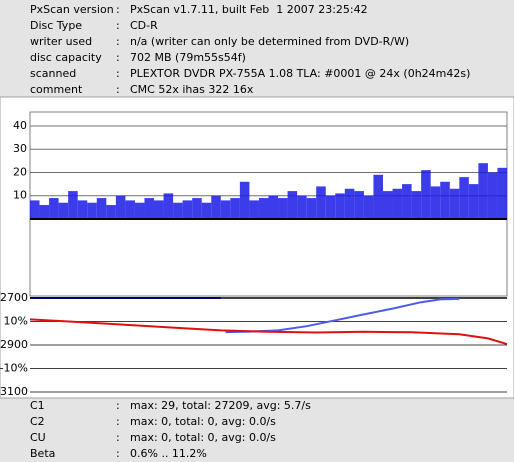  Describe the element at coordinates (20, 195) in the screenshot. I see `y-tick-label: 10` at that location.